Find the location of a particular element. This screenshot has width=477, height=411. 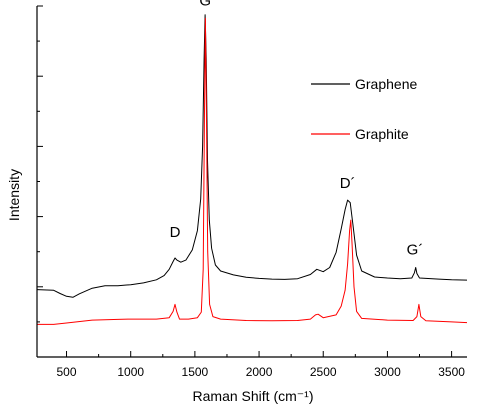

peak-label: G is located at coordinates (205, 5).